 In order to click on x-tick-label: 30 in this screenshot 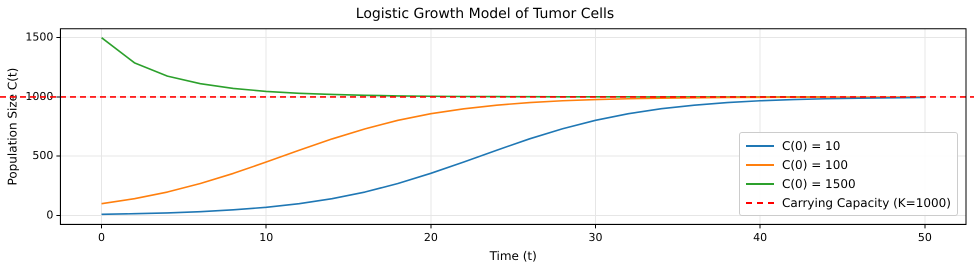, I will do `click(595, 237)`.